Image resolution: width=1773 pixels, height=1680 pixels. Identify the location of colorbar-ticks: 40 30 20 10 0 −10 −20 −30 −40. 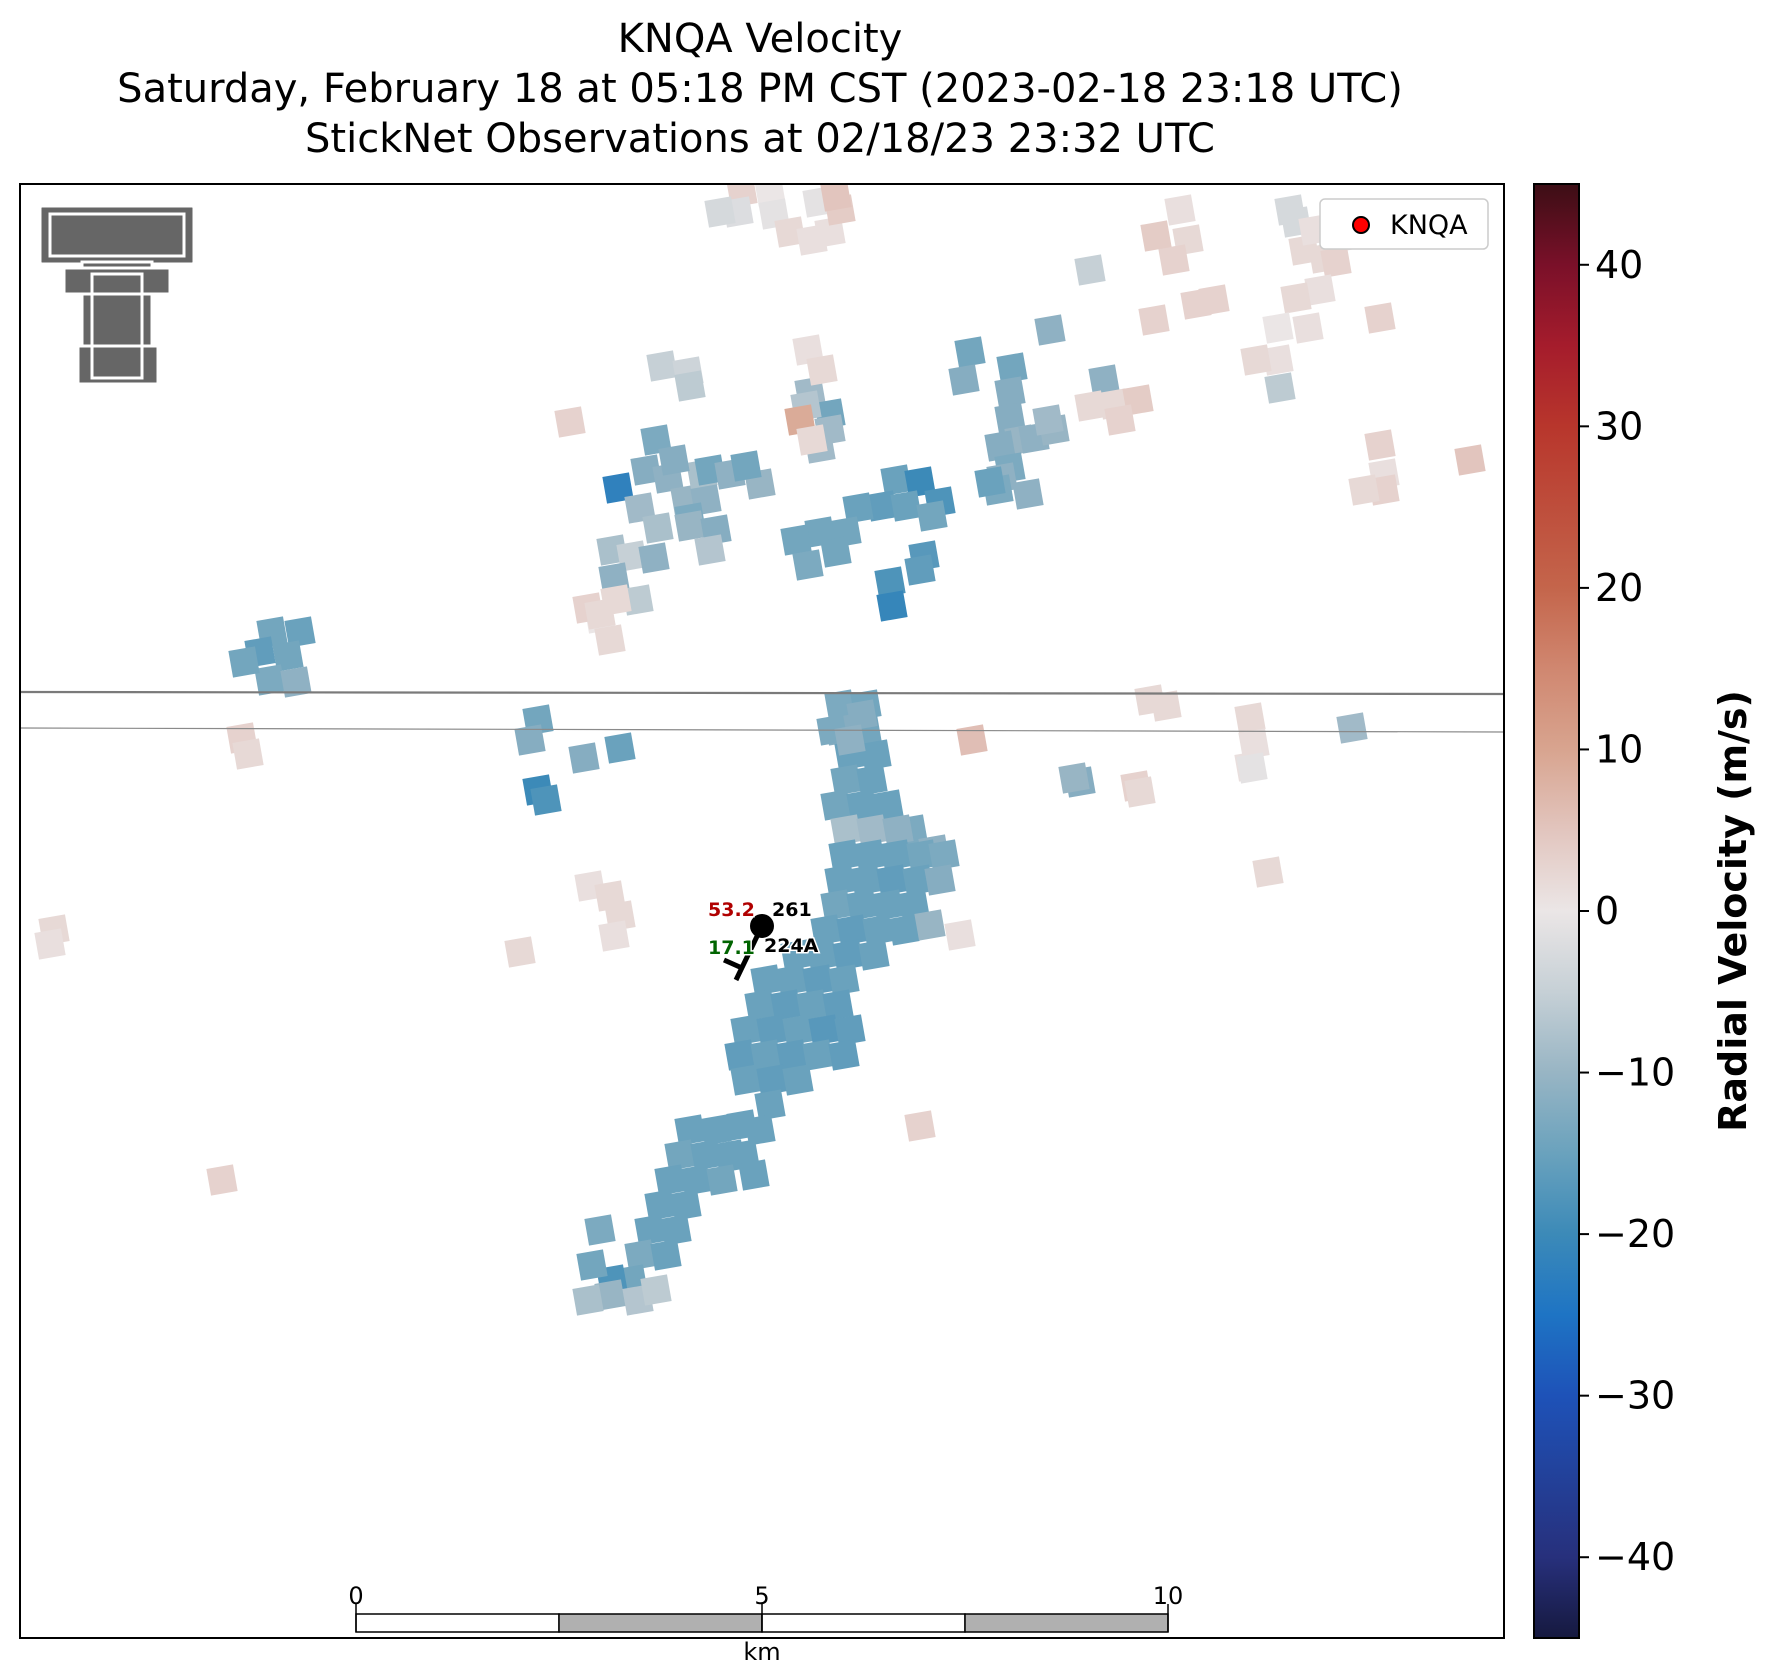
(1627, 911).